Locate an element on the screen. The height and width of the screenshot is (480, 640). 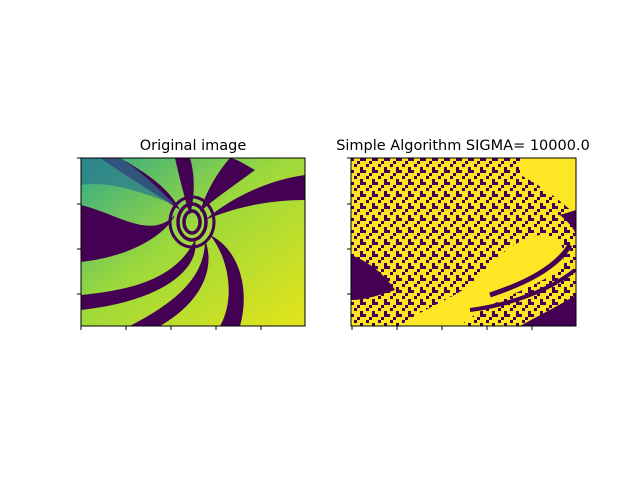
heatmap-original is located at coordinates (193, 242).